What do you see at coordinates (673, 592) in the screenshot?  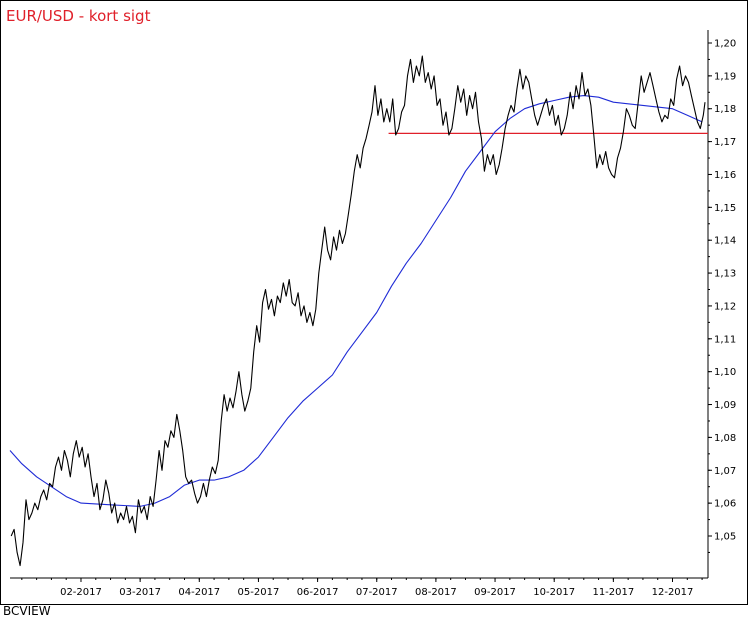 I see `x-tick-label: 12-2017` at bounding box center [673, 592].